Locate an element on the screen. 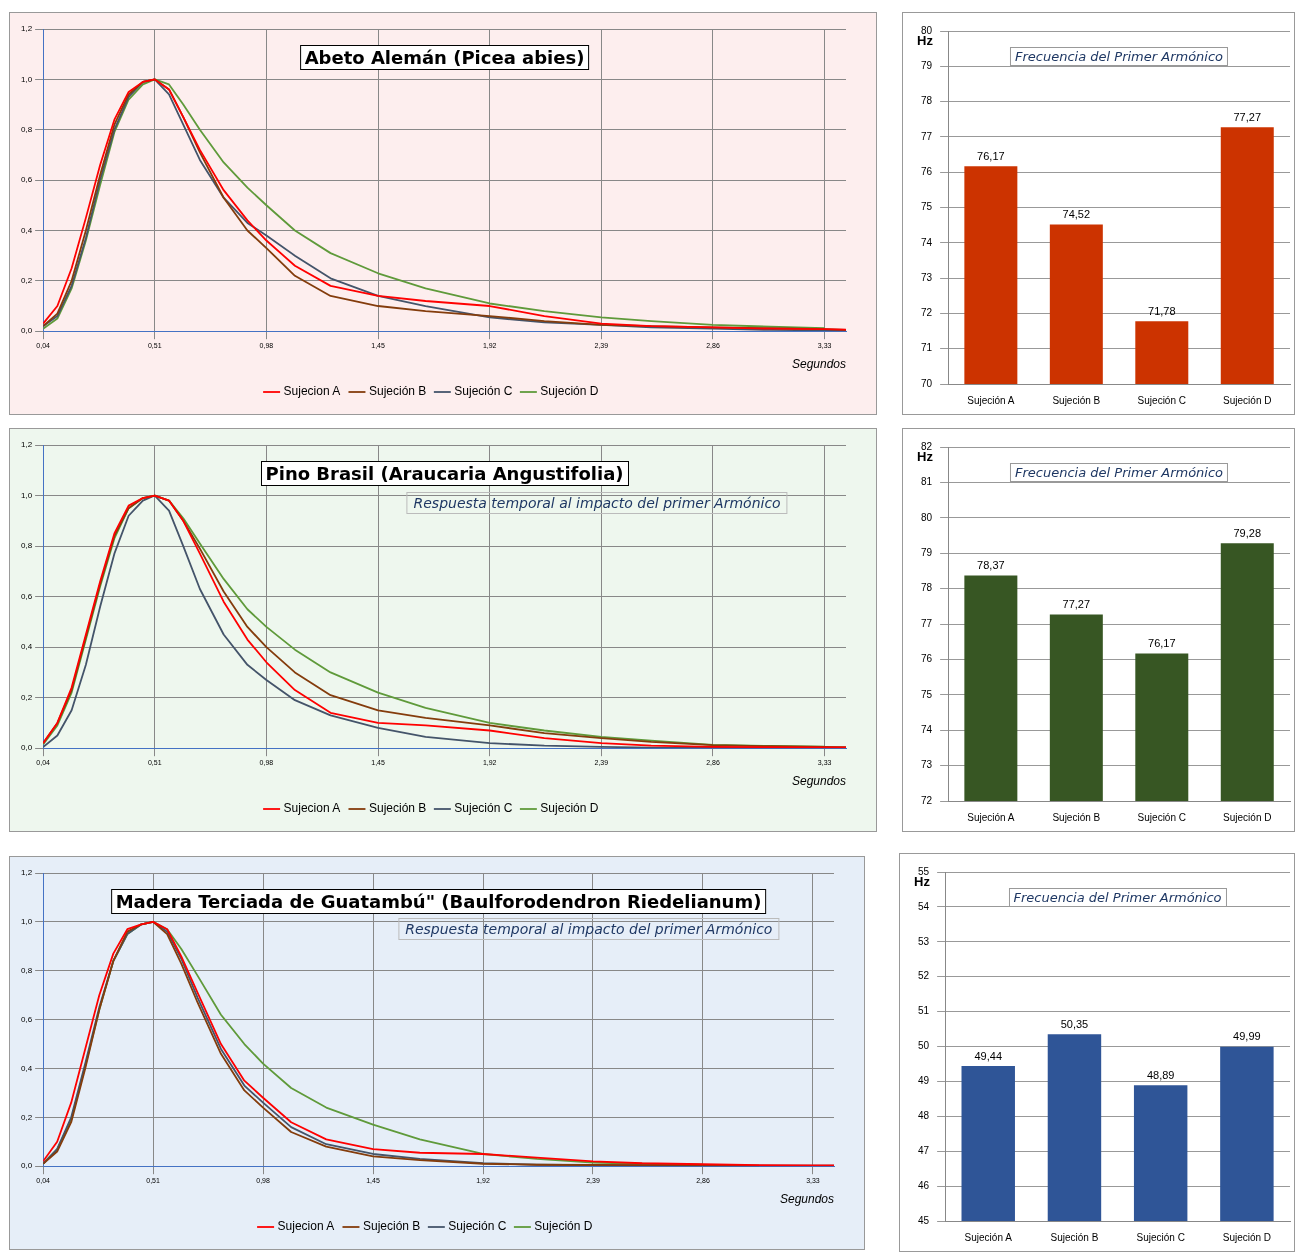 The height and width of the screenshot is (1252, 1295). y-tick-label: 54 is located at coordinates (924, 906).